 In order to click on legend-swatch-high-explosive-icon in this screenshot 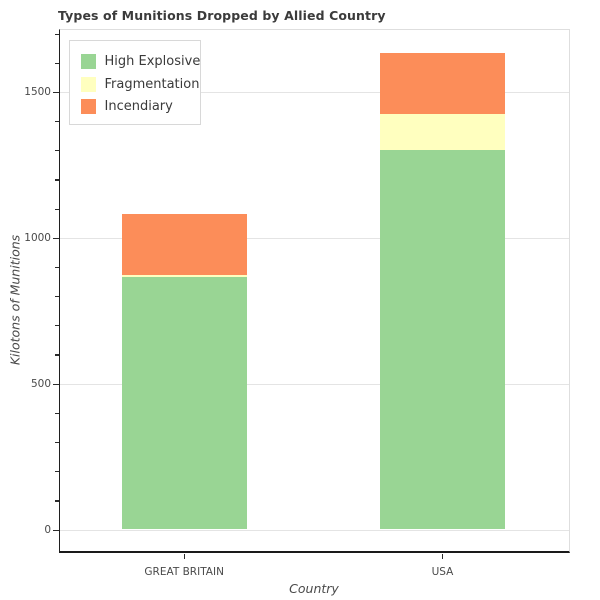, I will do `click(88, 61)`.